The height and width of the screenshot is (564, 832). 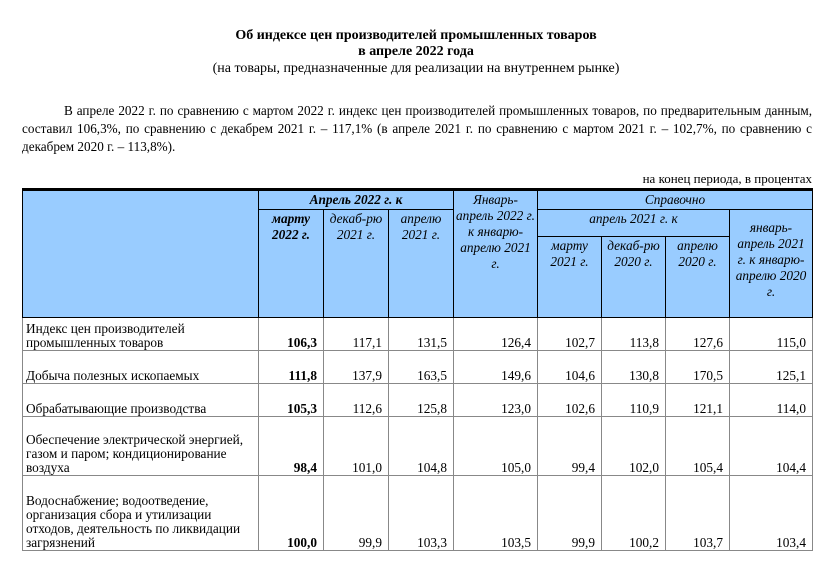 What do you see at coordinates (356, 263) in the screenshot?
I see `header-december-2021: декаб-рю 2021 г.` at bounding box center [356, 263].